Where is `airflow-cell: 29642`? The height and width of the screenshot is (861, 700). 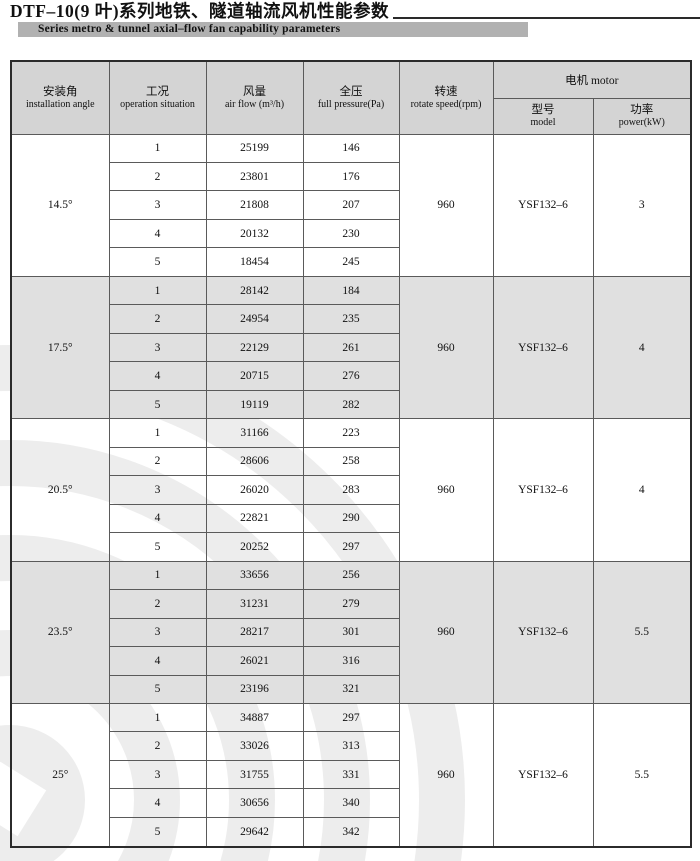
airflow-cell: 29642 is located at coordinates (254, 832).